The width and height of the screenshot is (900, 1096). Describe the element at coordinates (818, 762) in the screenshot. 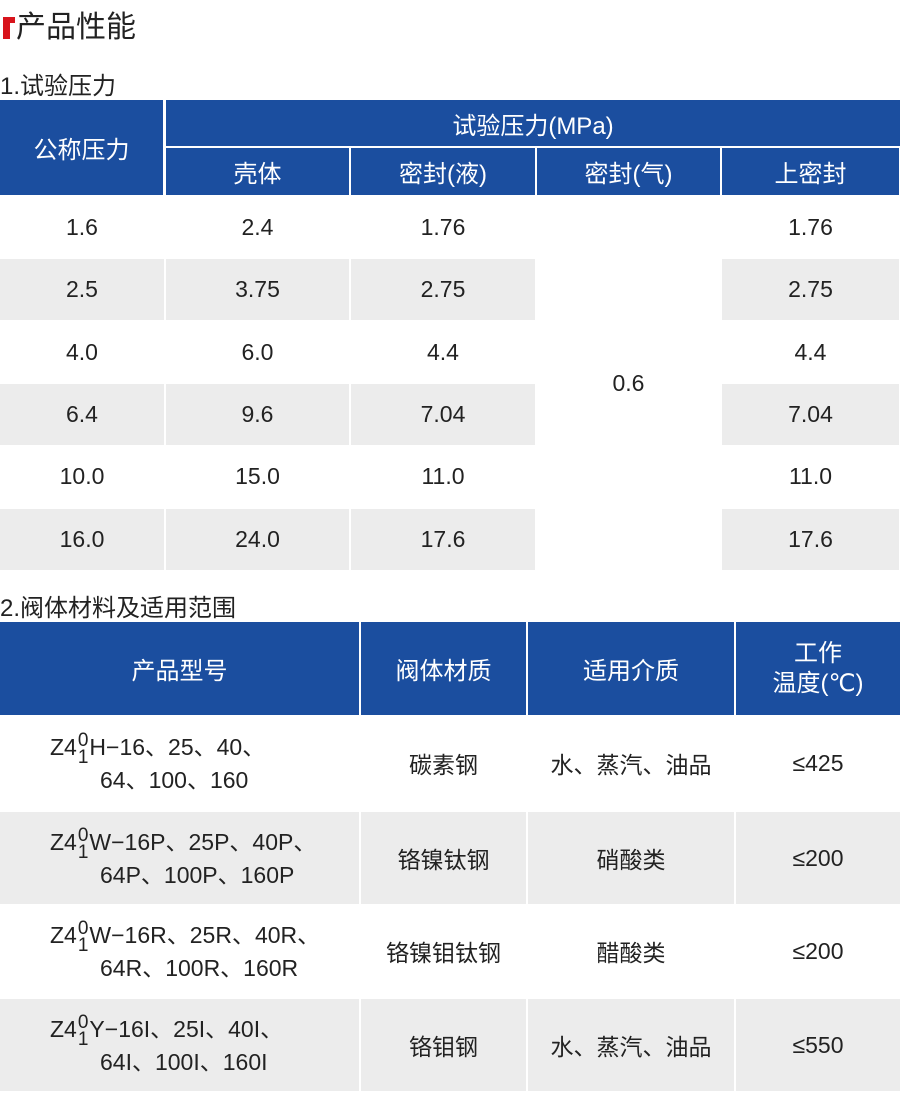

I see `table-cell: ≤425` at that location.